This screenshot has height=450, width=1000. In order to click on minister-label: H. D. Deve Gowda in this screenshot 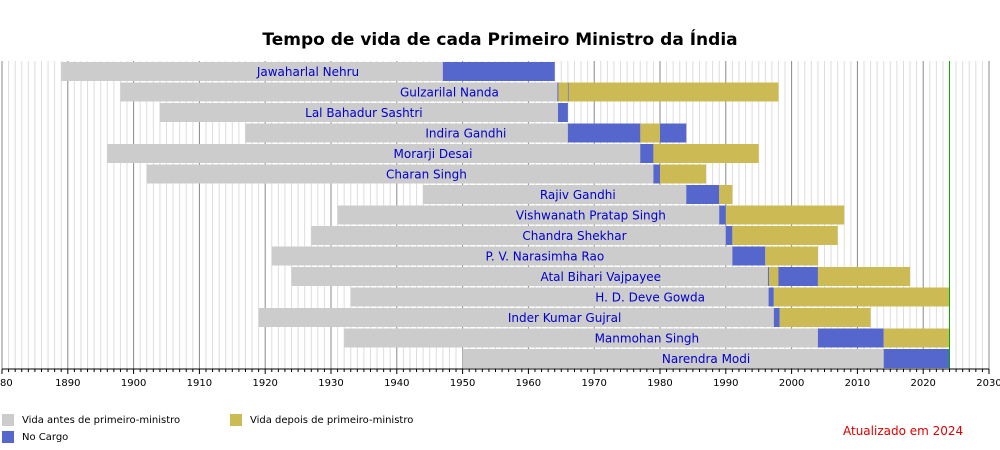, I will do `click(650, 298)`.